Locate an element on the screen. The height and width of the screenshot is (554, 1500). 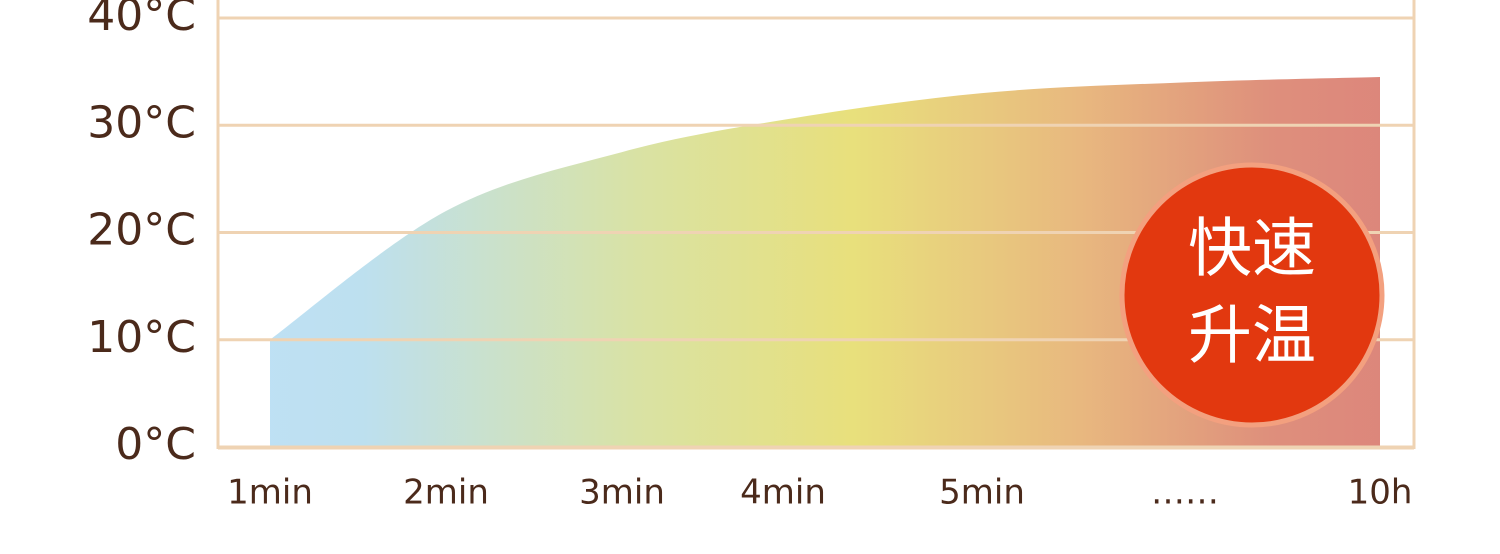
x-tick-label: 3min is located at coordinates (622, 493).